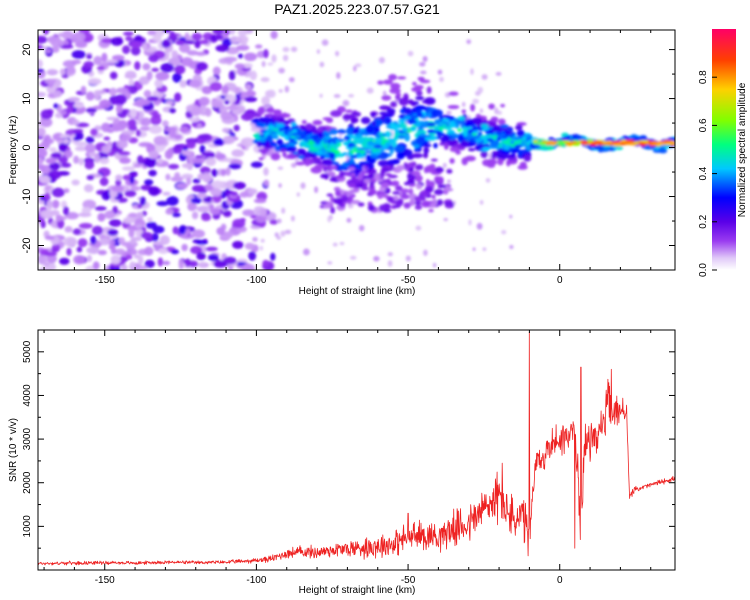  Describe the element at coordinates (27, 351) in the screenshot. I see `y-tick-label: 5000` at that location.